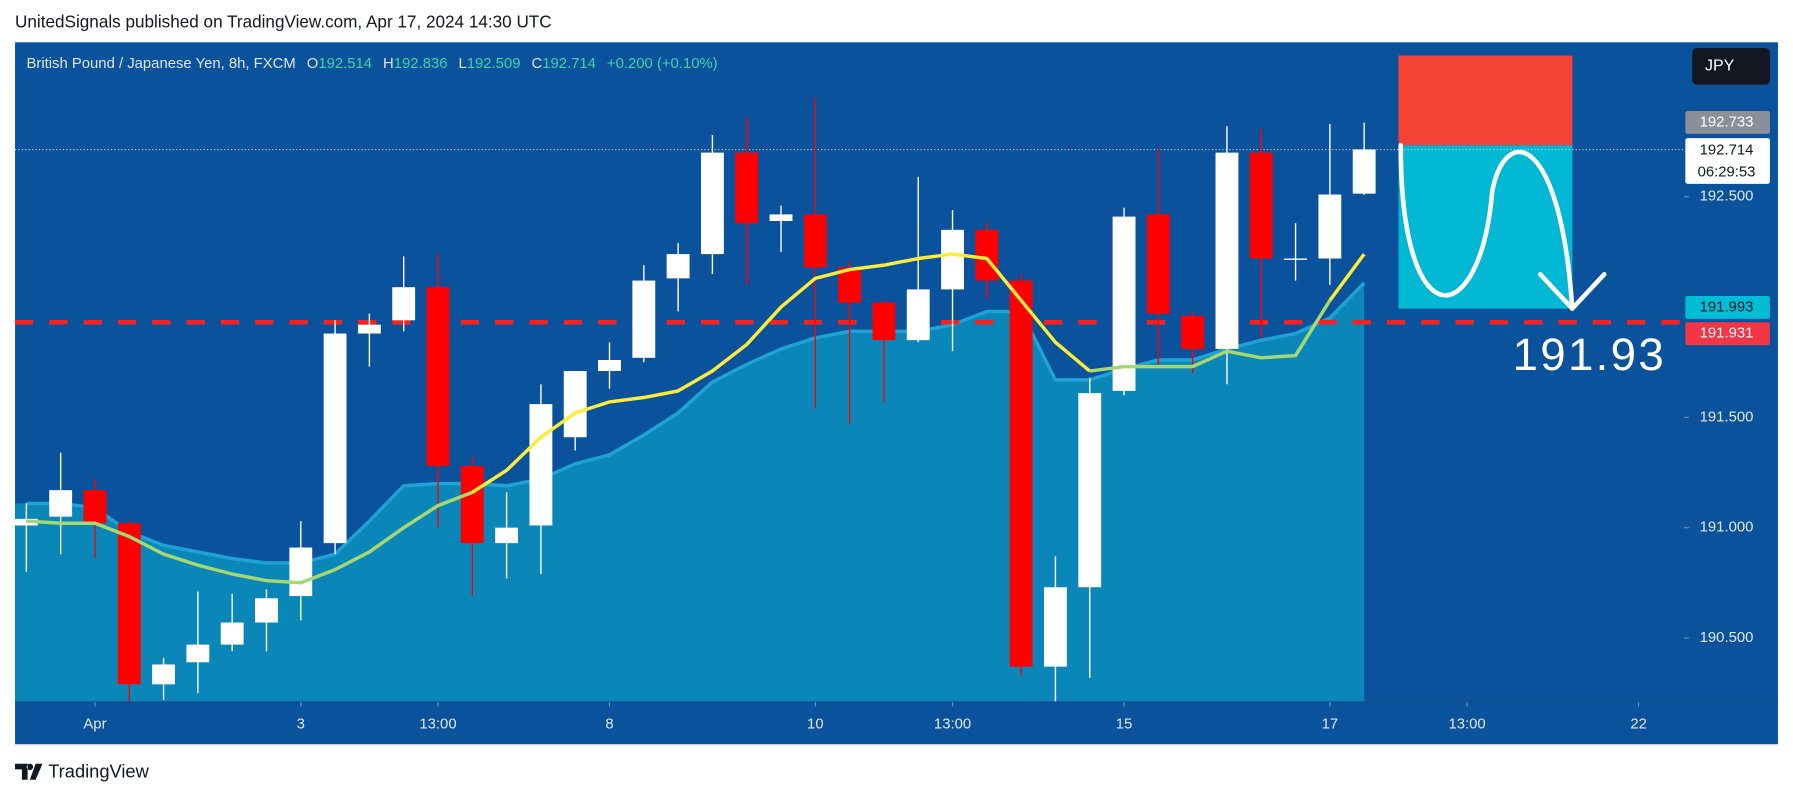 The height and width of the screenshot is (798, 1793). Describe the element at coordinates (1638, 725) in the screenshot. I see `x-tick-label: 22` at that location.